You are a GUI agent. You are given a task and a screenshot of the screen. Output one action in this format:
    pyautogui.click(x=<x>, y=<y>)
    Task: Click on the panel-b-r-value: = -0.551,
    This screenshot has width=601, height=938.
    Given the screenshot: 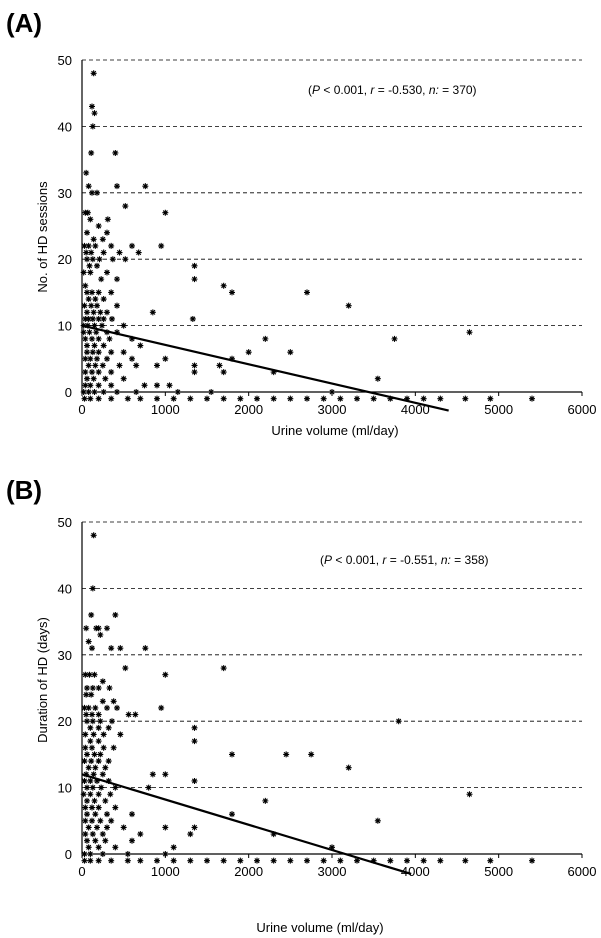 What is the action you would take?
    pyautogui.click(x=414, y=560)
    